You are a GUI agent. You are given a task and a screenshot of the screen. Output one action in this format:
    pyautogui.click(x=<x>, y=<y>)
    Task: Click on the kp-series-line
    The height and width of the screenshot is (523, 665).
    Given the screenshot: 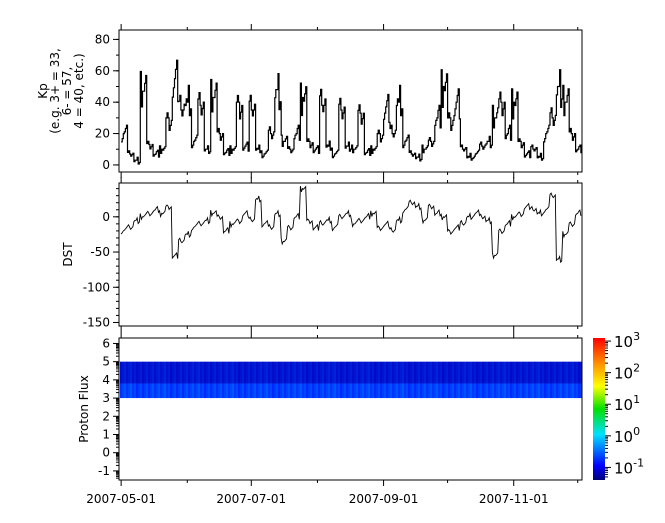 What is the action you would take?
    pyautogui.click(x=351, y=112)
    